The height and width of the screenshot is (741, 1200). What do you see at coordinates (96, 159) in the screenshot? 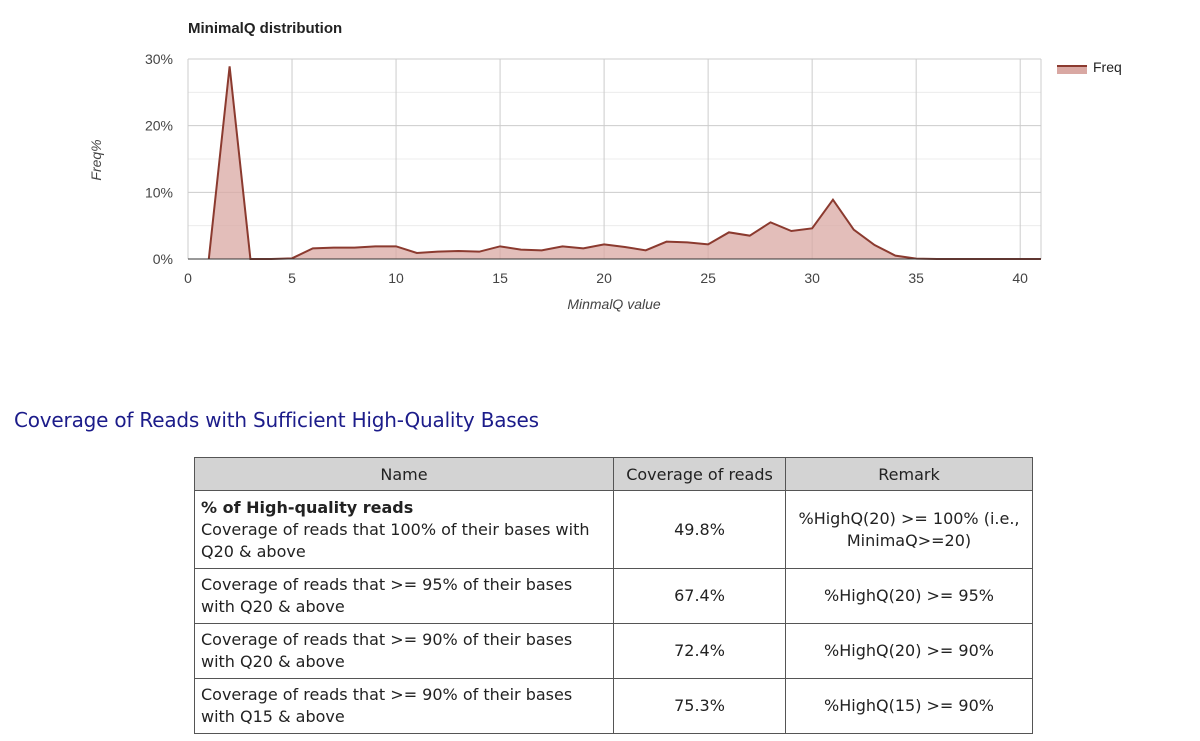
I see `y-axis-label: Freq%` at bounding box center [96, 159].